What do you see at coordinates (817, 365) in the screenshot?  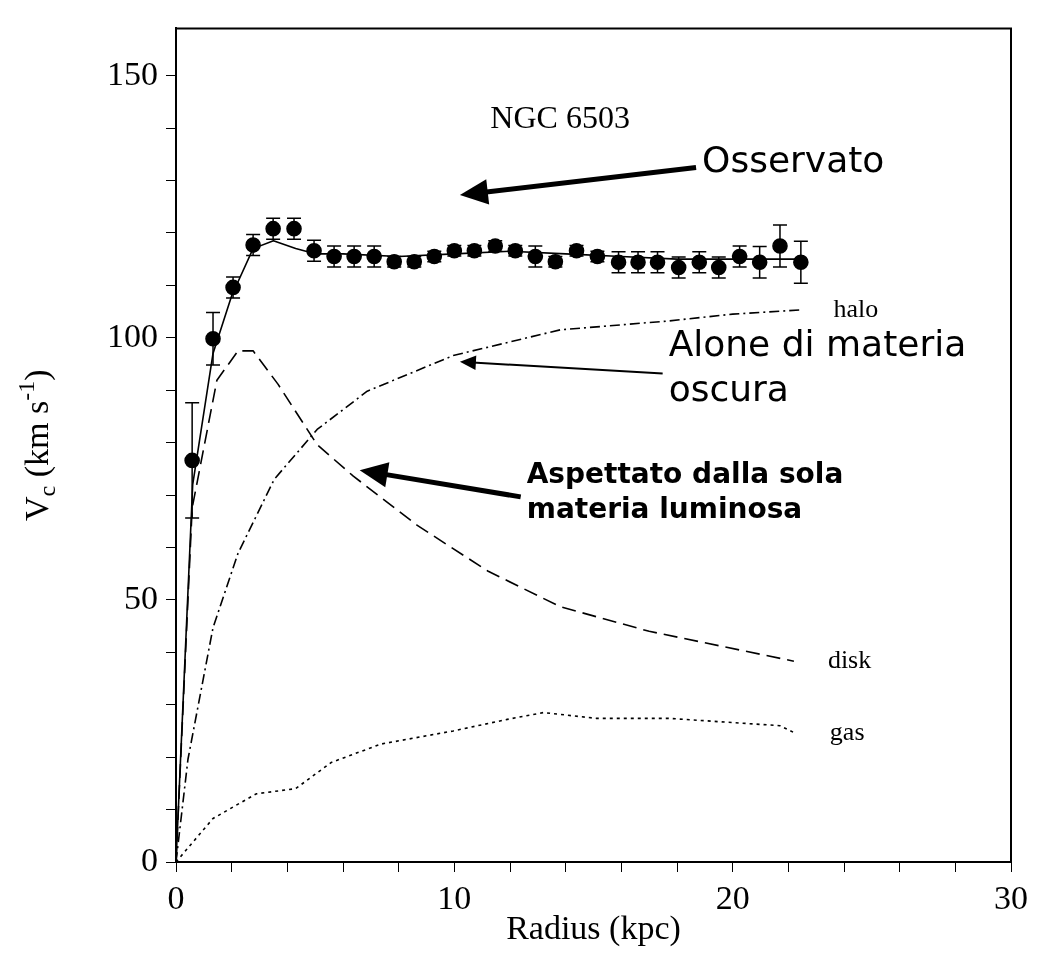 I see `annotation: Alone di materia oscura` at bounding box center [817, 365].